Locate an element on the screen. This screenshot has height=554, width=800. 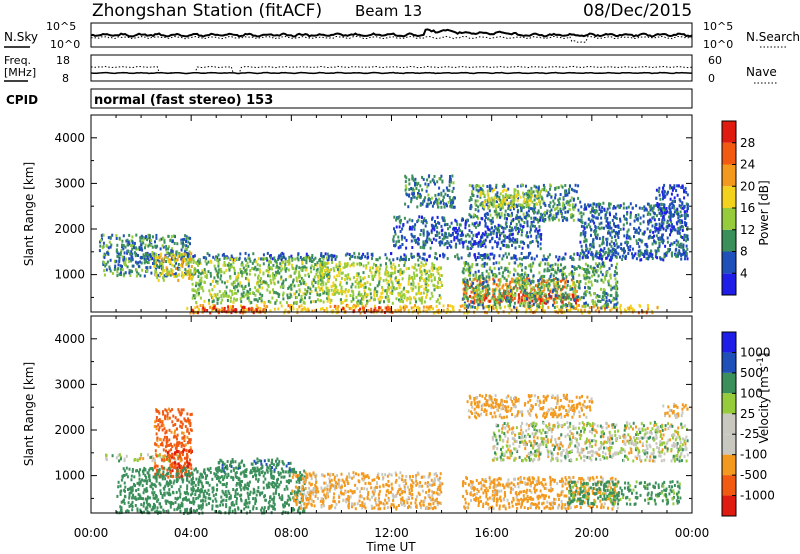
noise-search-line is located at coordinates (391, 39).